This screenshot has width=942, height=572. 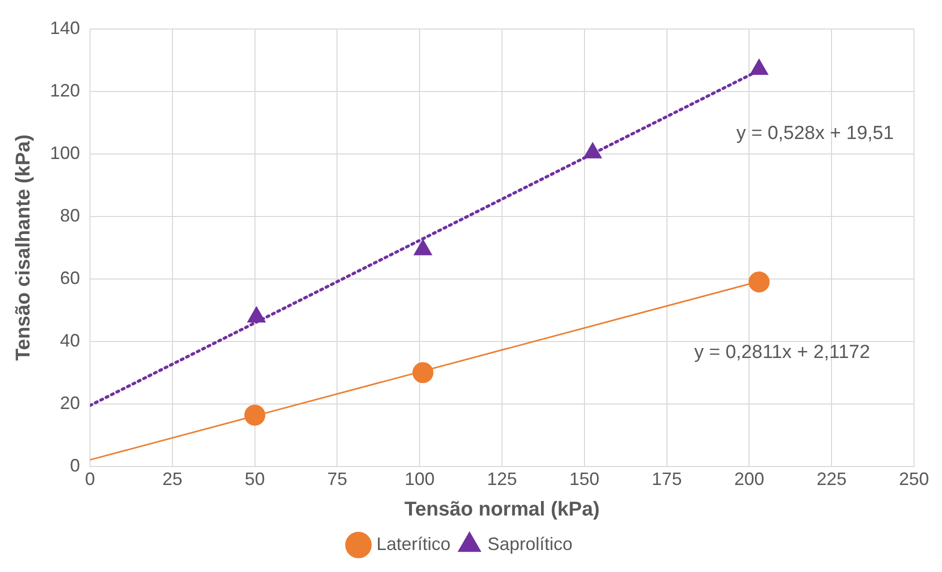 I want to click on legend-label: Saprolítico, so click(x=530, y=544).